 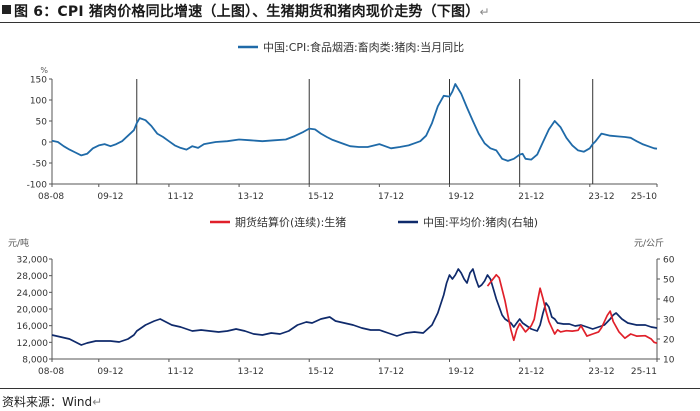 What do you see at coordinates (669, 341) in the screenshot?
I see `right-tick-label: 20` at bounding box center [669, 341].